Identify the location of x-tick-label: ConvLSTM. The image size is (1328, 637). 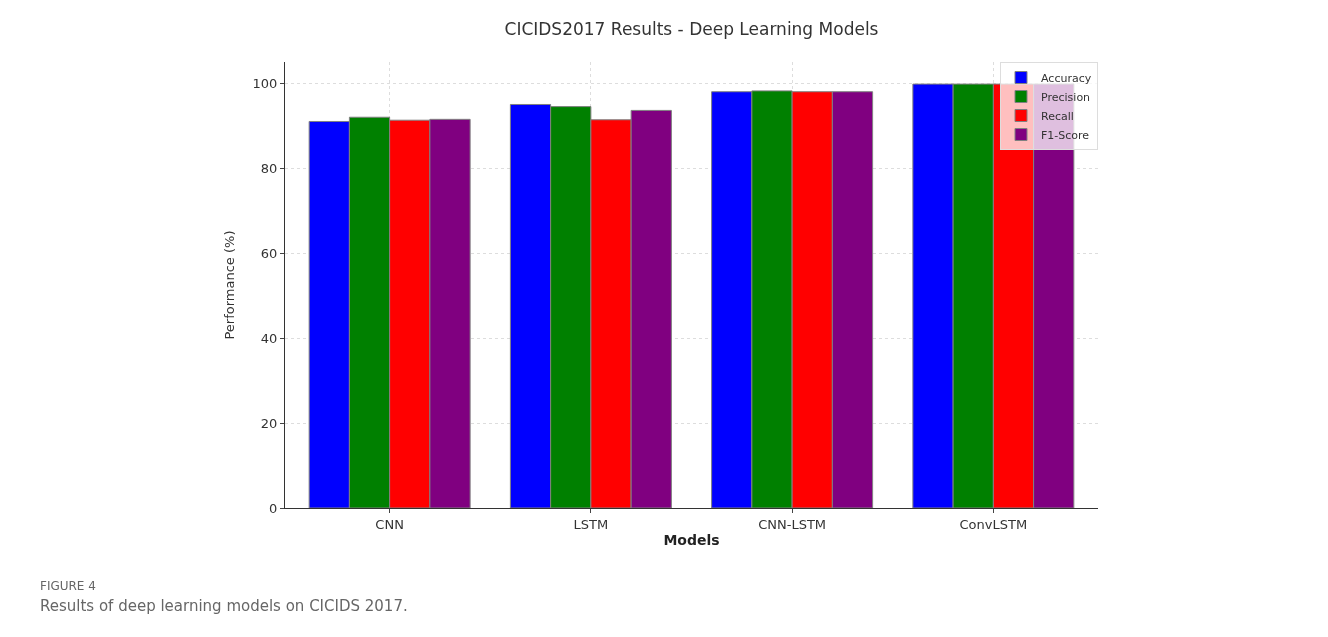
(993, 524).